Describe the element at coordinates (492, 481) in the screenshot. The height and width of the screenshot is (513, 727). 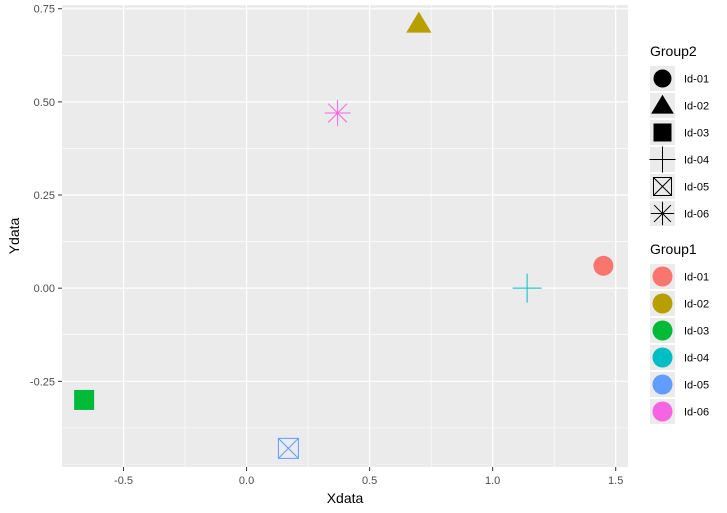
I see `x-tick-label: 1.0` at that location.